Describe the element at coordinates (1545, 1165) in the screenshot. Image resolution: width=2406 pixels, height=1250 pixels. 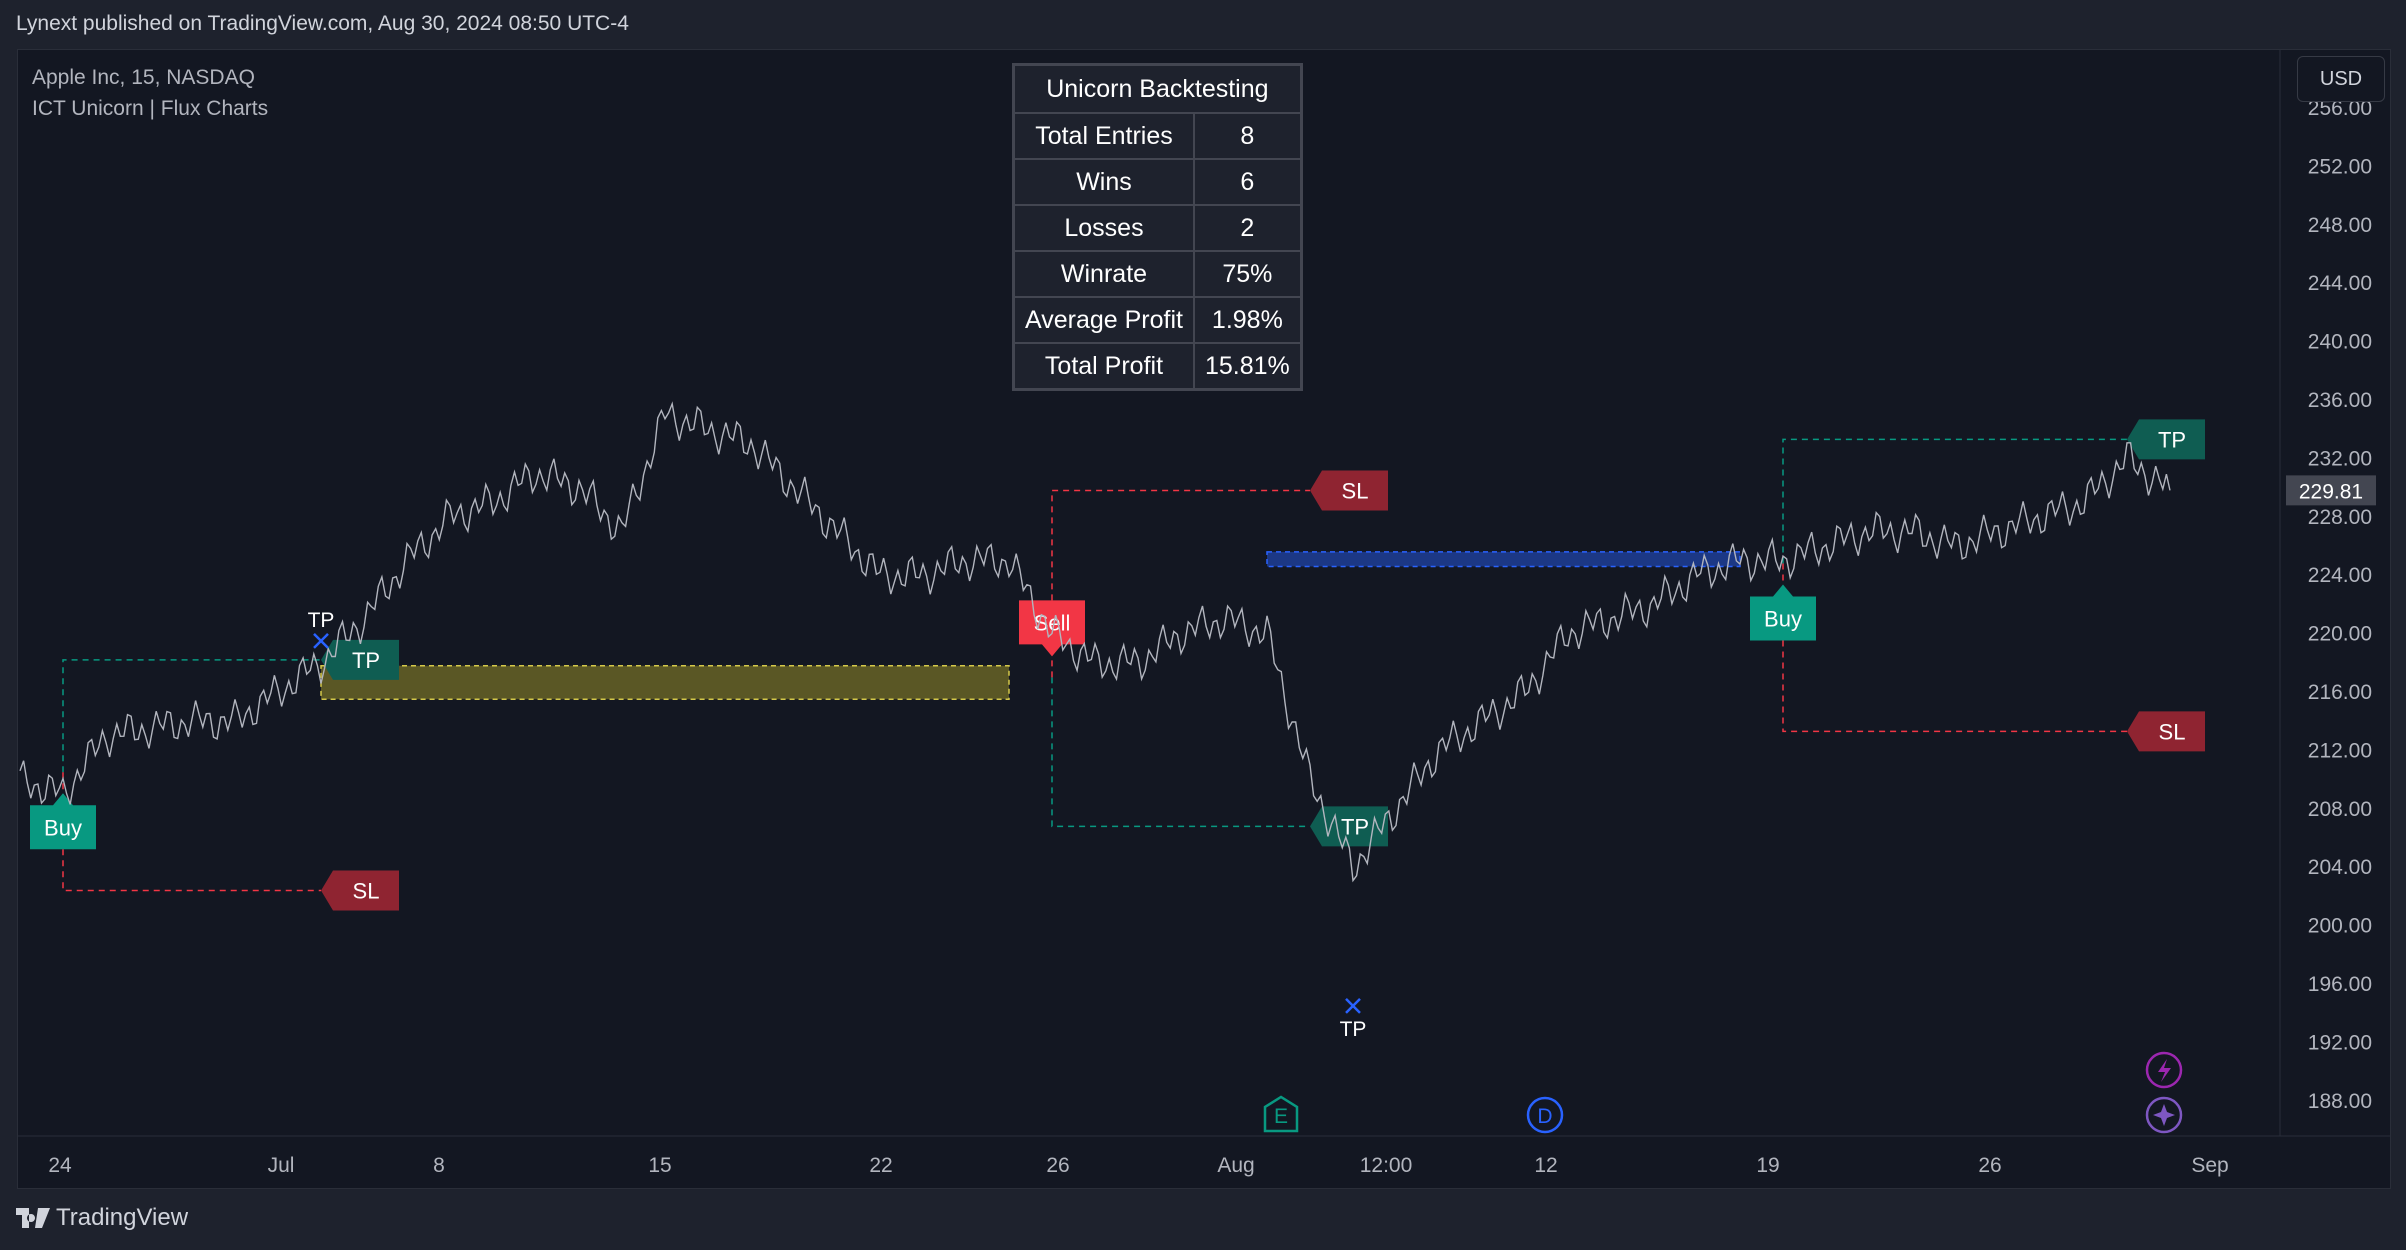
I see `x-tick-label: 12` at that location.